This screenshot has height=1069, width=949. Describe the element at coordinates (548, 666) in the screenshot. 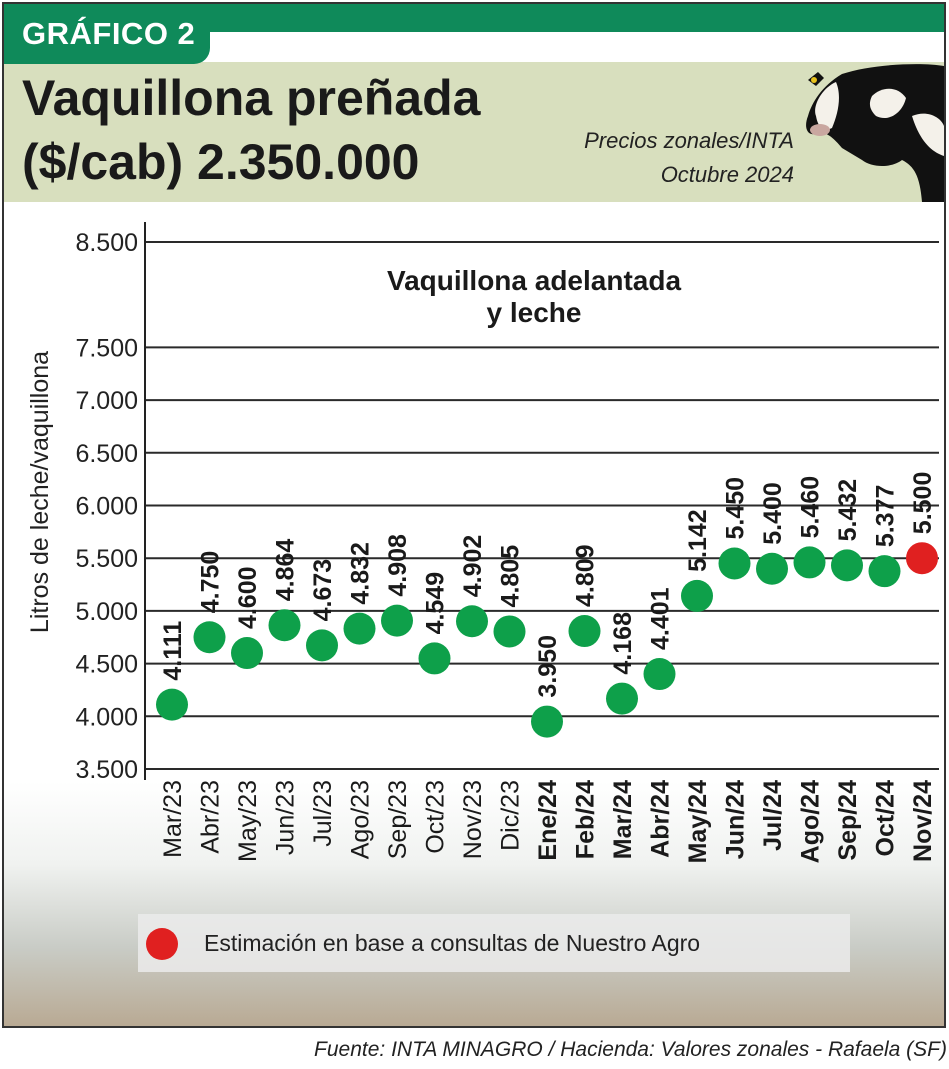

I see `value-label: 3.950` at that location.